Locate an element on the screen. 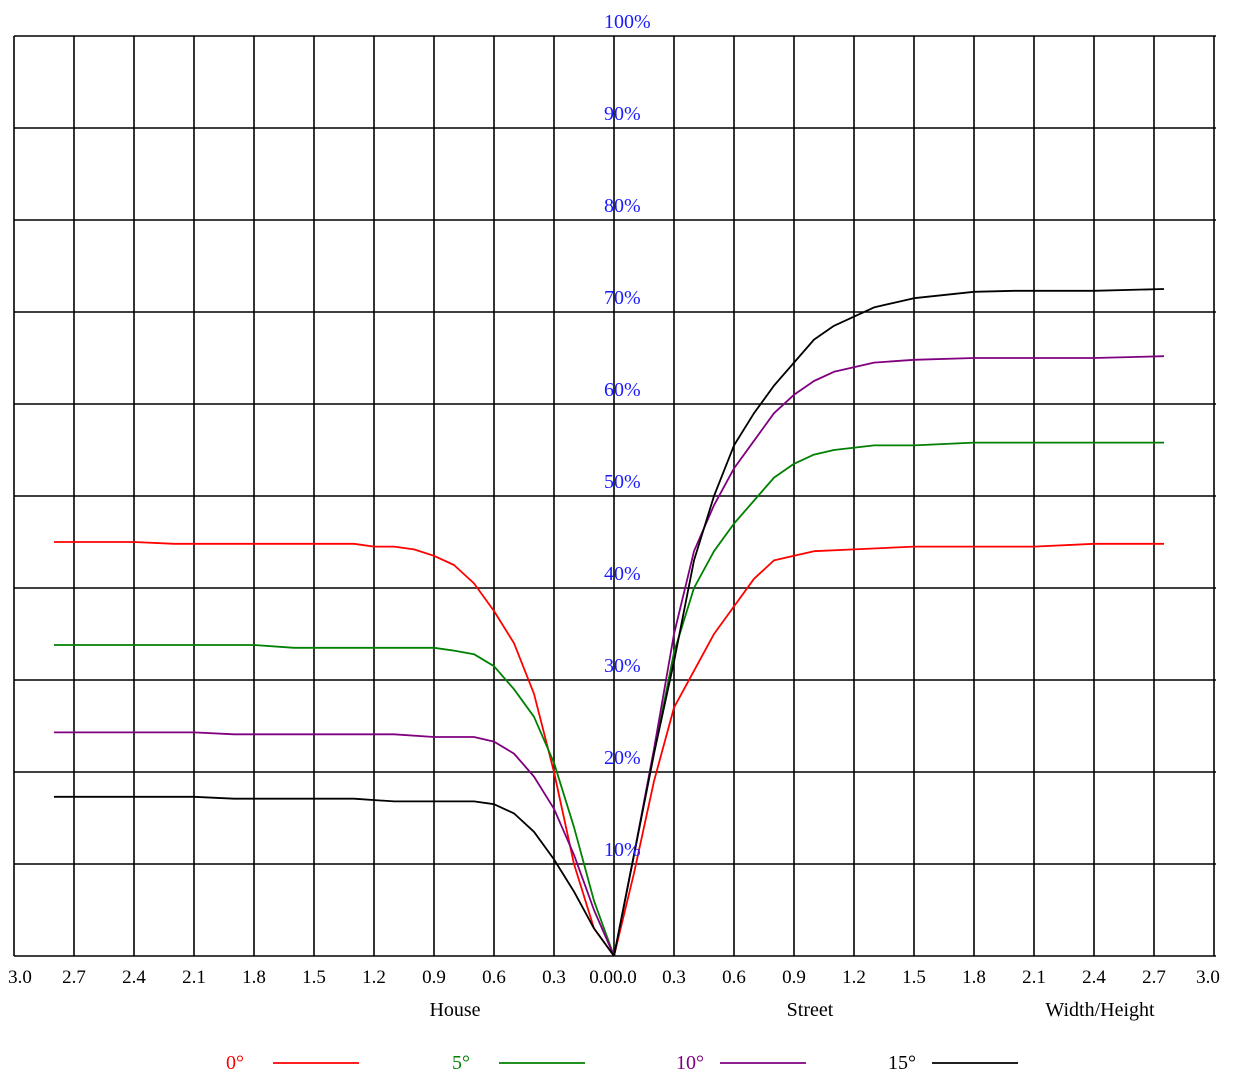 This screenshot has height=1082, width=1240. y-tick-label: 80% is located at coordinates (622, 206).